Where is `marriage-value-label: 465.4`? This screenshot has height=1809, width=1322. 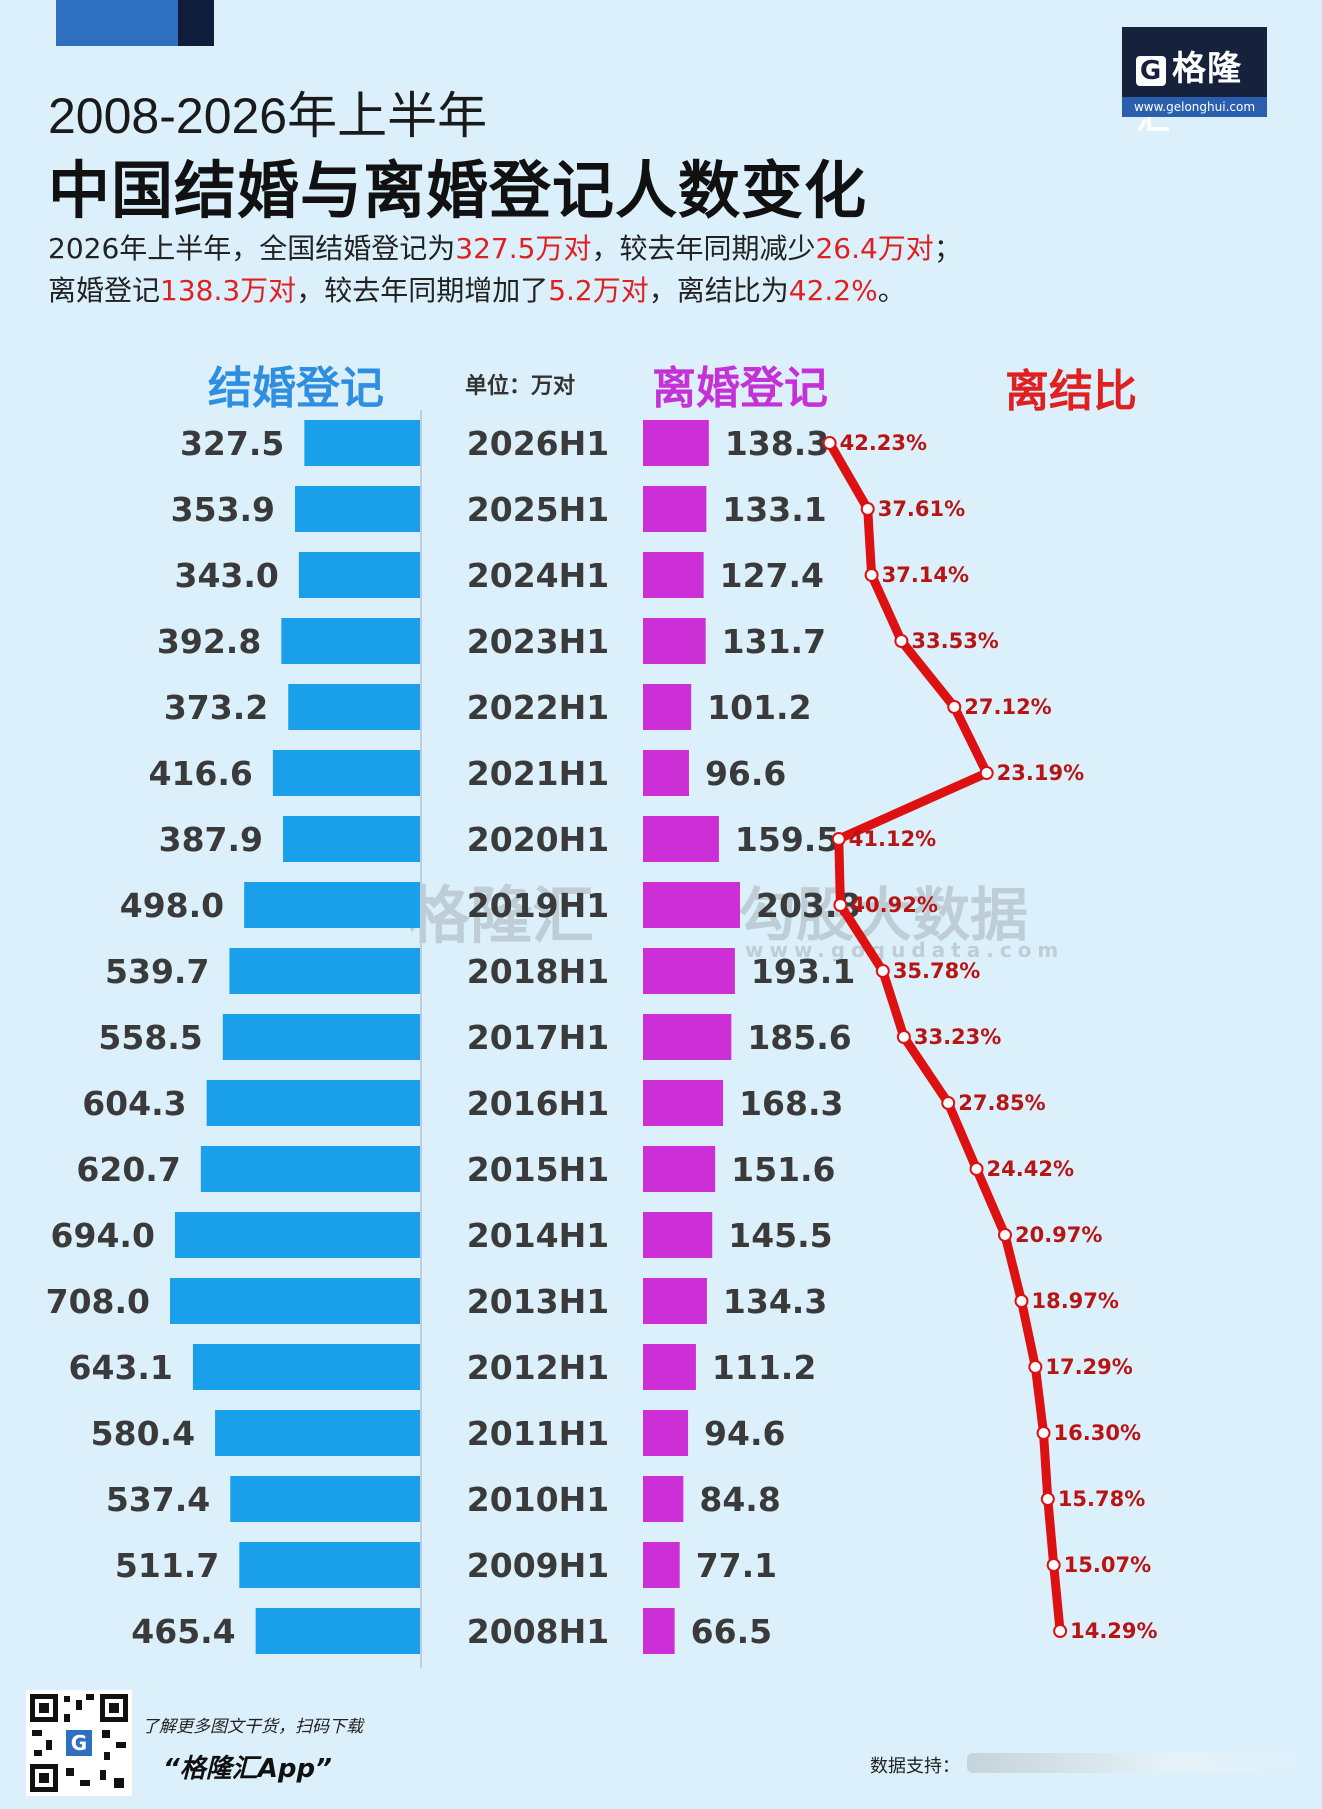 marriage-value-label: 465.4 is located at coordinates (183, 1631).